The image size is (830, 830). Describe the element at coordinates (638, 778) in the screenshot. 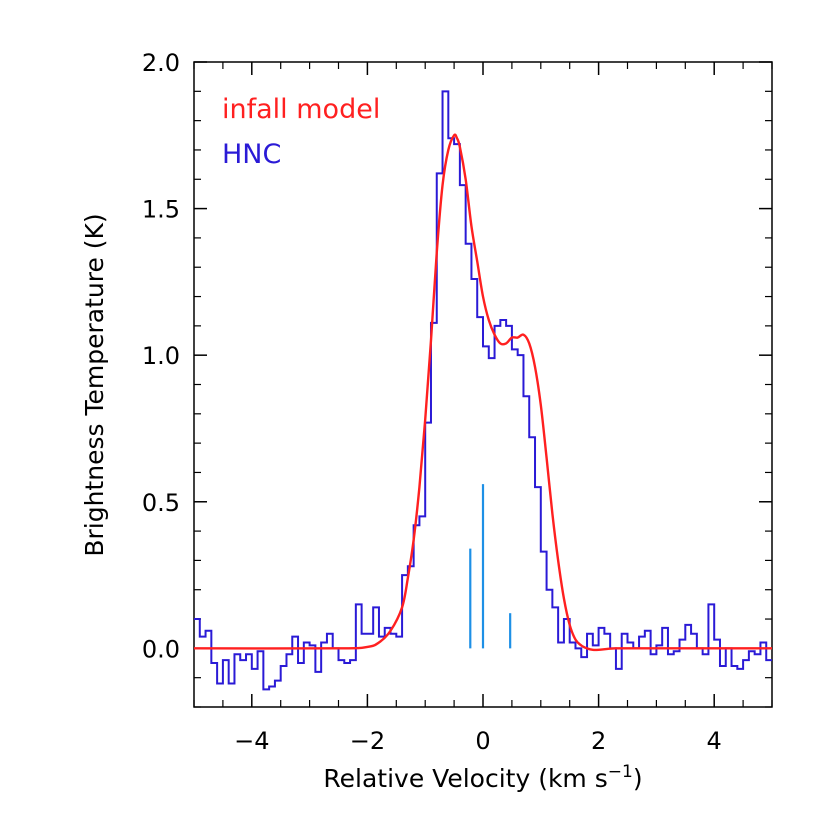

I see `x-axis-label-close: )` at that location.